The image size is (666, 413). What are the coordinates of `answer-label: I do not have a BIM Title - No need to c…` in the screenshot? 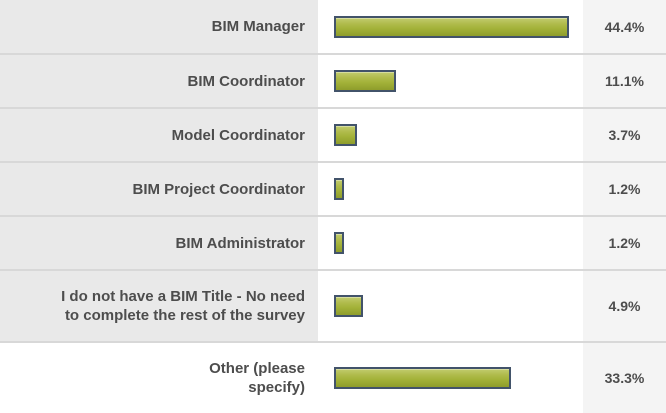 It's located at (159, 306).